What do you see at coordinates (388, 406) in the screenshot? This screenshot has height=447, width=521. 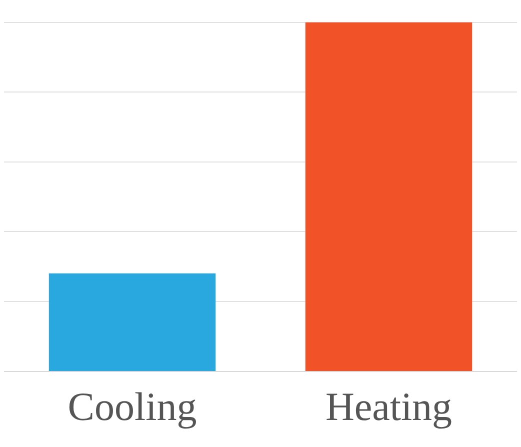 I see `x-tick-label: Heating` at bounding box center [388, 406].